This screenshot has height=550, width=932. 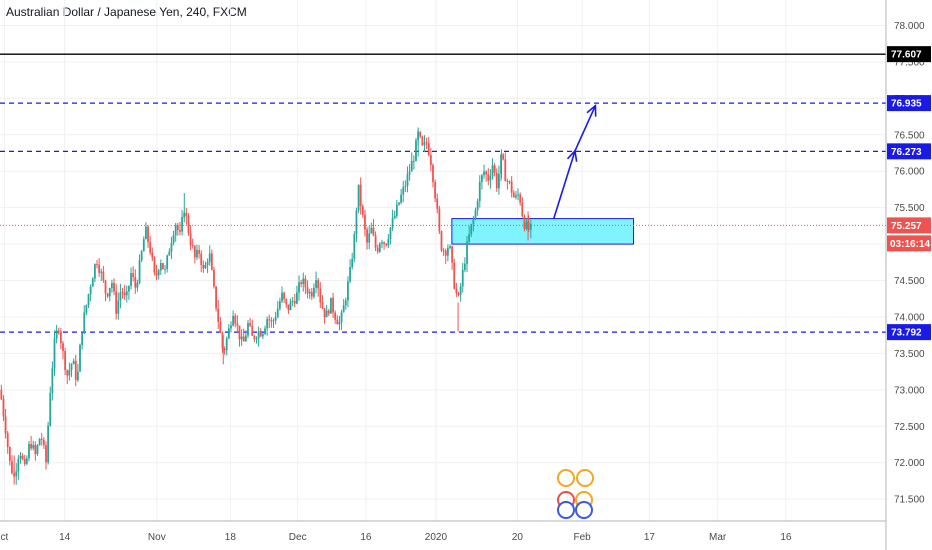 What do you see at coordinates (575, 494) in the screenshot?
I see `events-icons` at bounding box center [575, 494].